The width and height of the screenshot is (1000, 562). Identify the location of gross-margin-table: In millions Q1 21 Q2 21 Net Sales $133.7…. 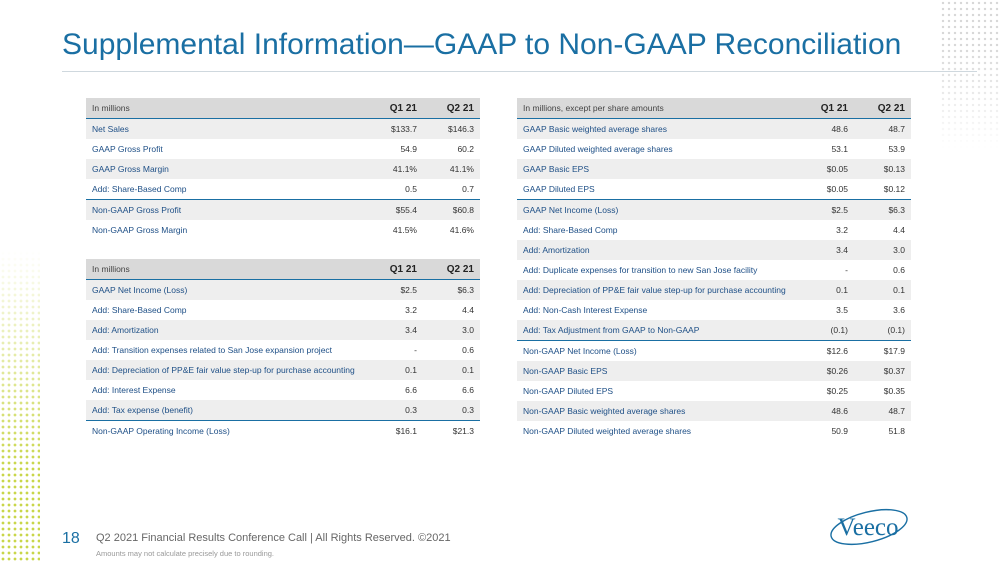
(283, 169).